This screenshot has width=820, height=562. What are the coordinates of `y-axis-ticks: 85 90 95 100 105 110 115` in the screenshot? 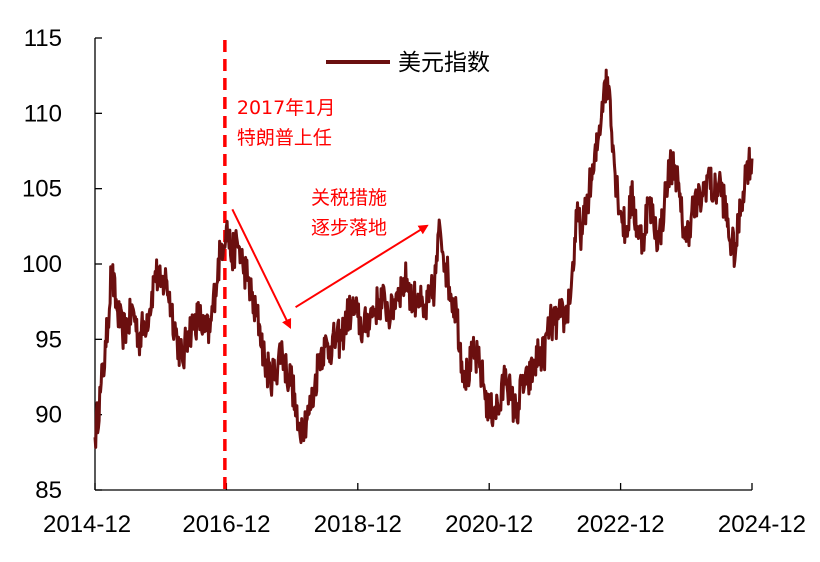 It's located at (62, 264).